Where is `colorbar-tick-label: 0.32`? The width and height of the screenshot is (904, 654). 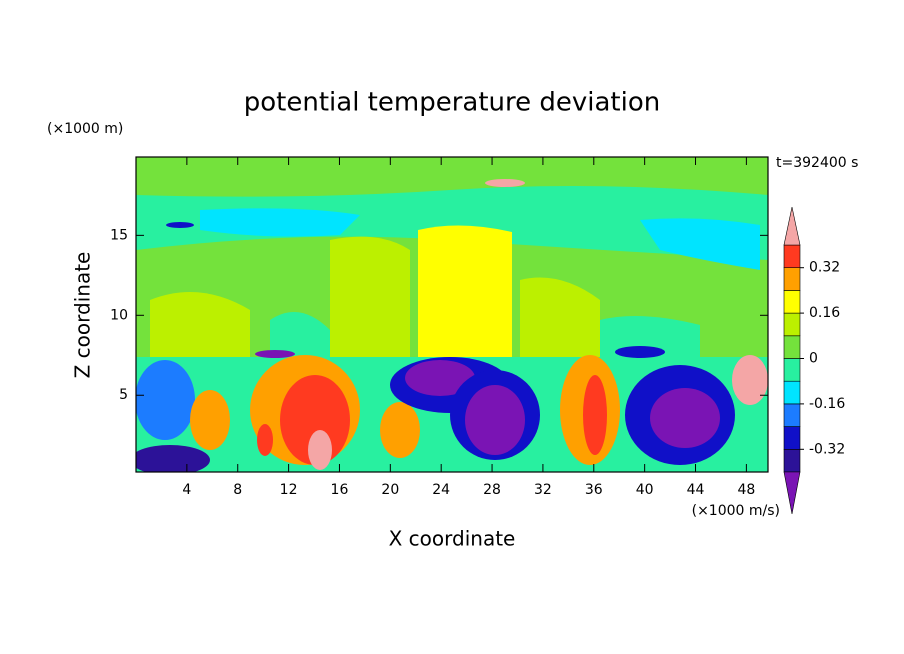
colorbar-tick-label: 0.32 is located at coordinates (824, 268).